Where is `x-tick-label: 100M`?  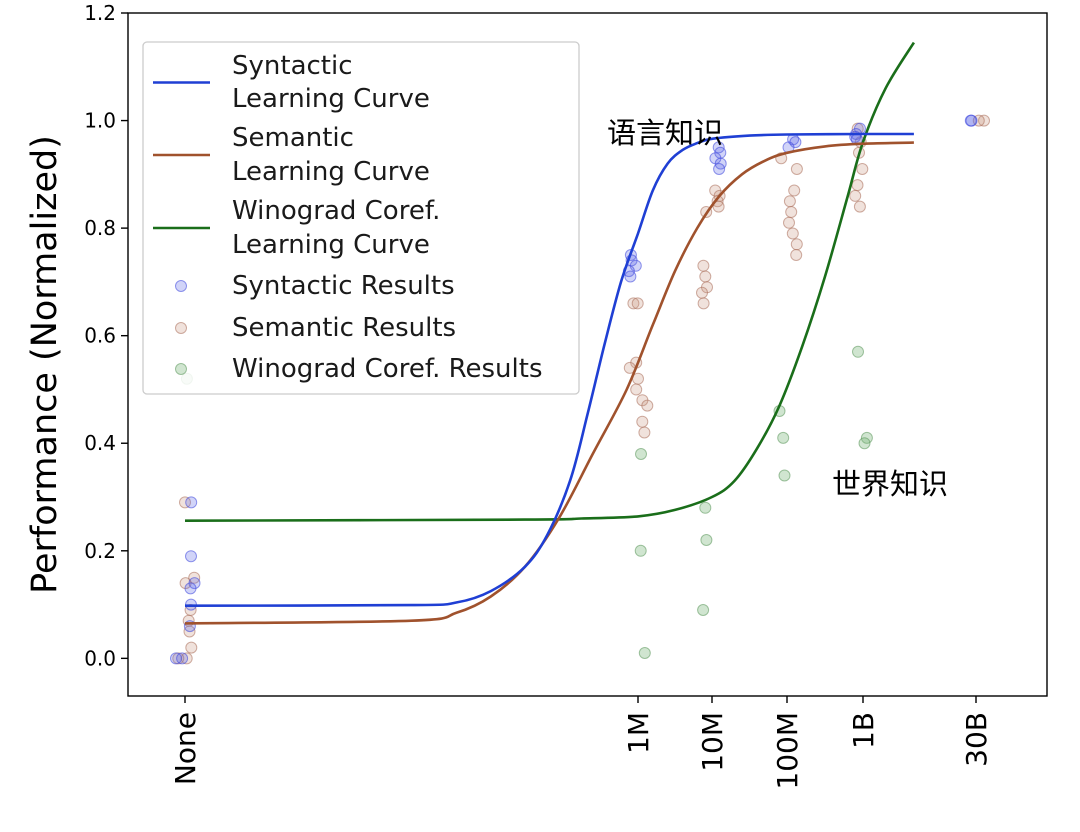 x-tick-label: 100M is located at coordinates (787, 751).